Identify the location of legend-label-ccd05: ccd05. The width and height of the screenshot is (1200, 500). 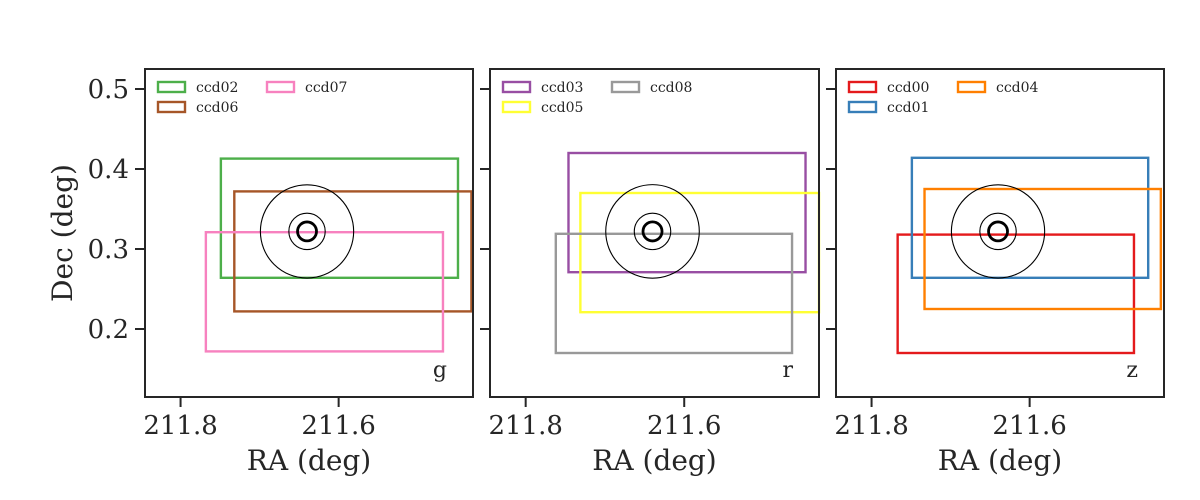
(562, 108).